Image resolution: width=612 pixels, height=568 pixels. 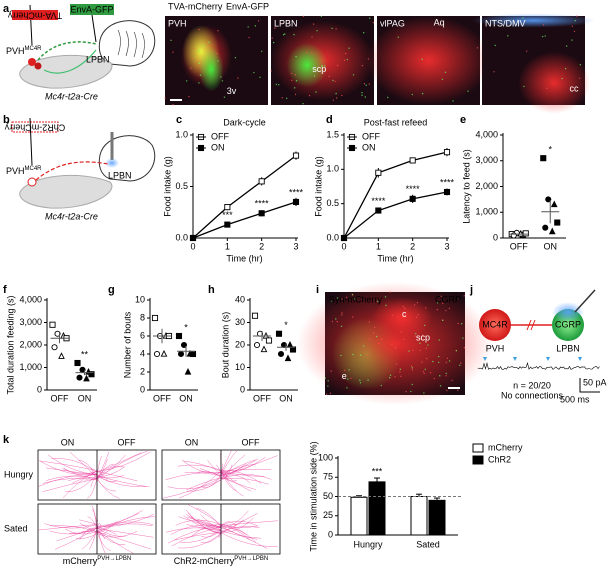 I want to click on x-tick-label: ON, so click(x=85, y=398).